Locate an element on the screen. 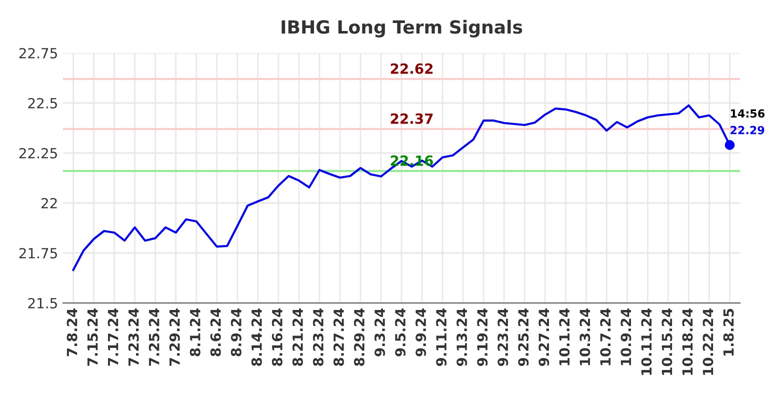  x-tick-label: 10.11.24 is located at coordinates (646, 341).